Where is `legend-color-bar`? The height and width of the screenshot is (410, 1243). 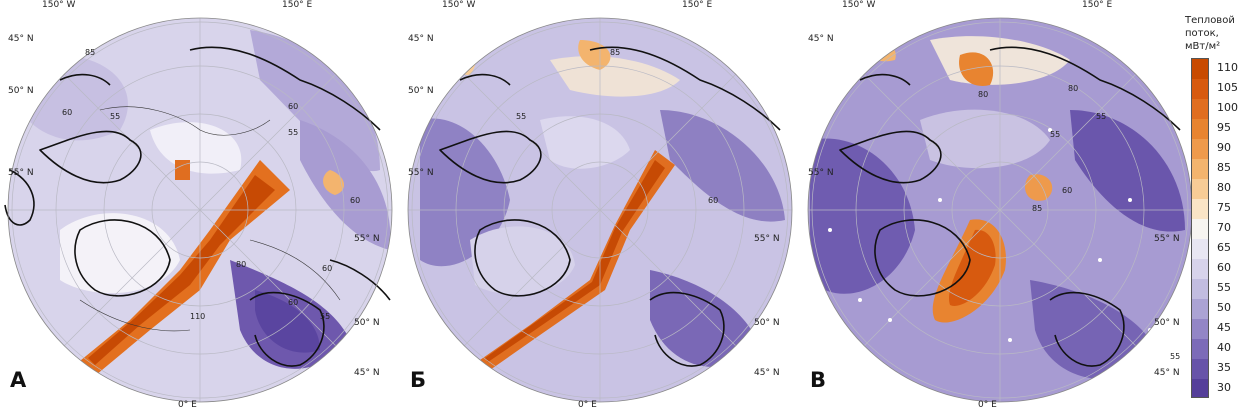 legend-color-bar is located at coordinates (1200, 228).